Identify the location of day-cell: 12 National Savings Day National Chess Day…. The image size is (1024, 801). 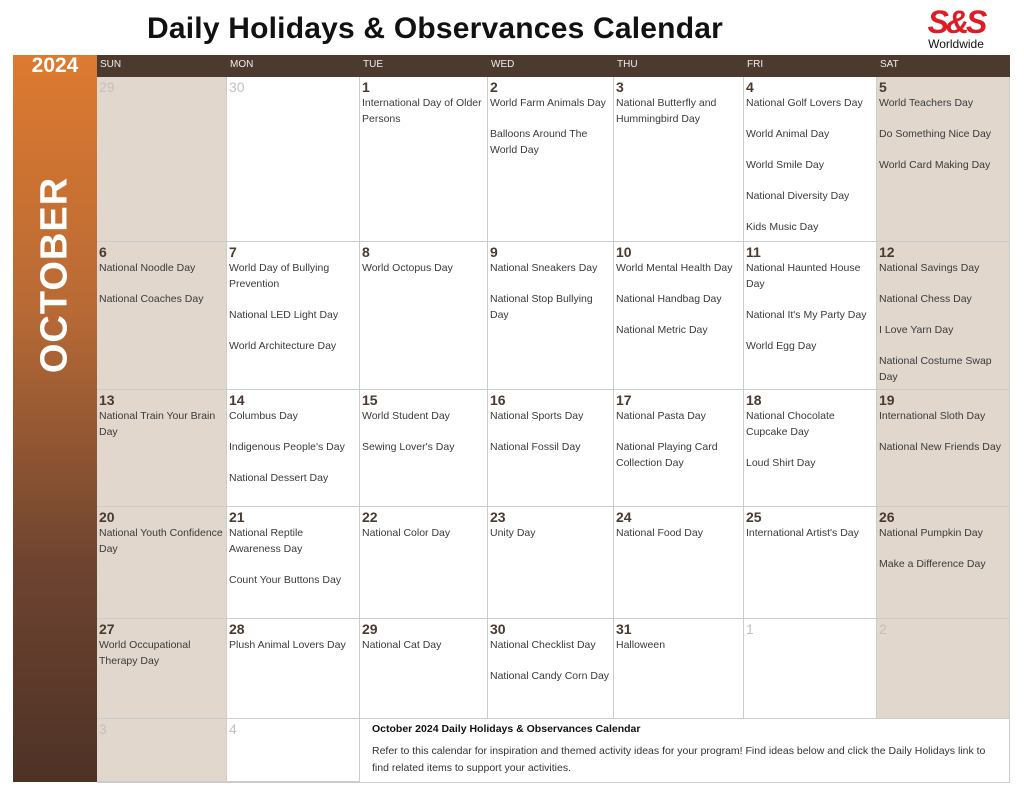
(943, 316).